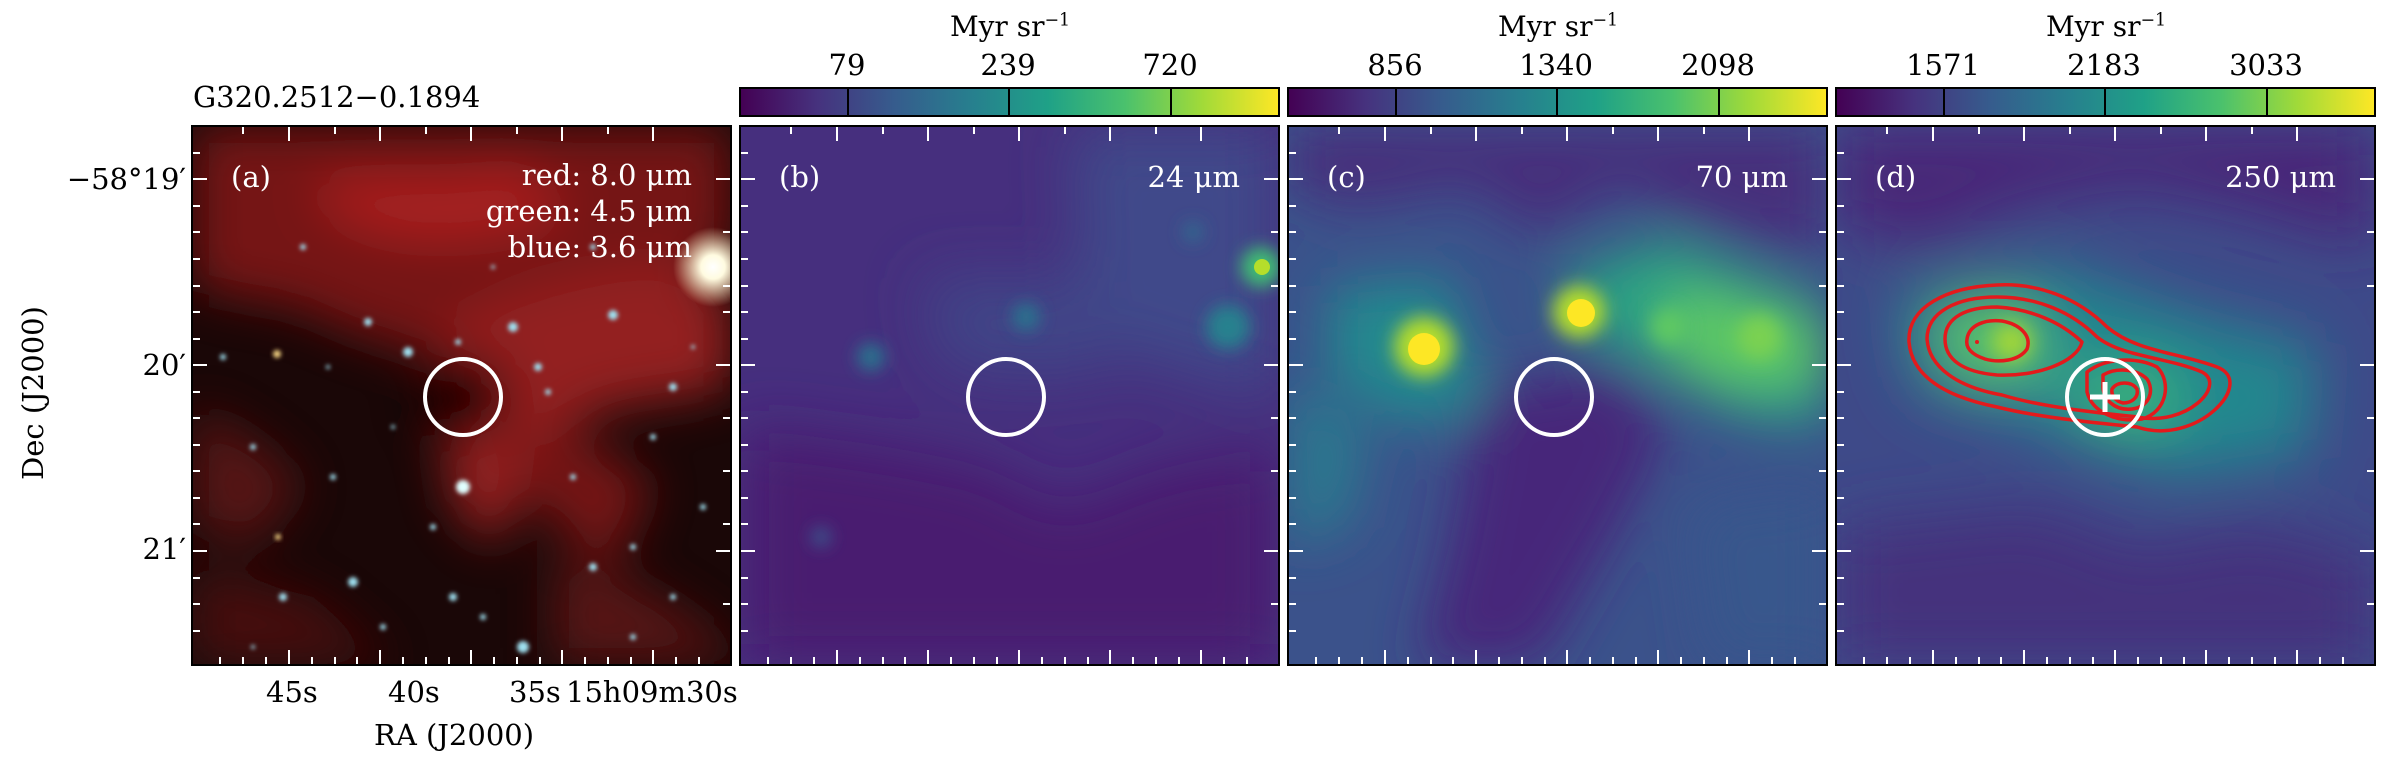 This screenshot has height=765, width=2391. Describe the element at coordinates (652, 692) in the screenshot. I see `ra-tick-label: 15h09m30s` at that location.